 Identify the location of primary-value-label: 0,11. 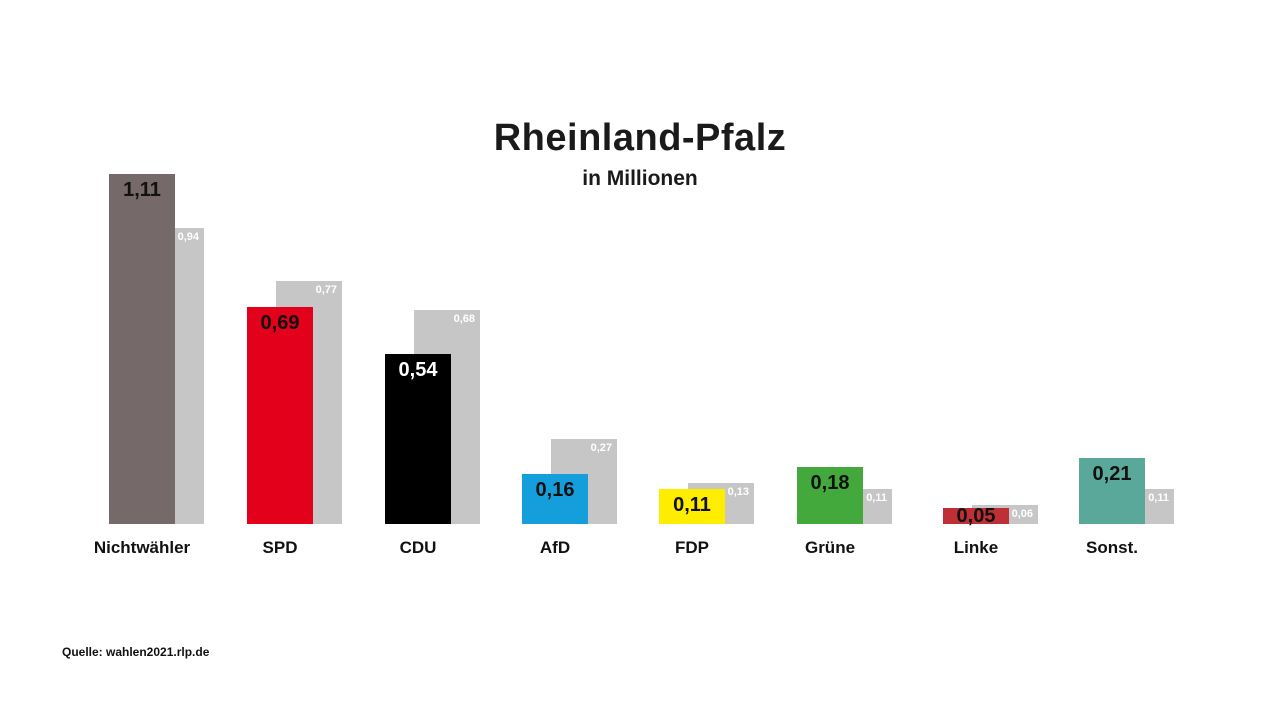
(692, 505).